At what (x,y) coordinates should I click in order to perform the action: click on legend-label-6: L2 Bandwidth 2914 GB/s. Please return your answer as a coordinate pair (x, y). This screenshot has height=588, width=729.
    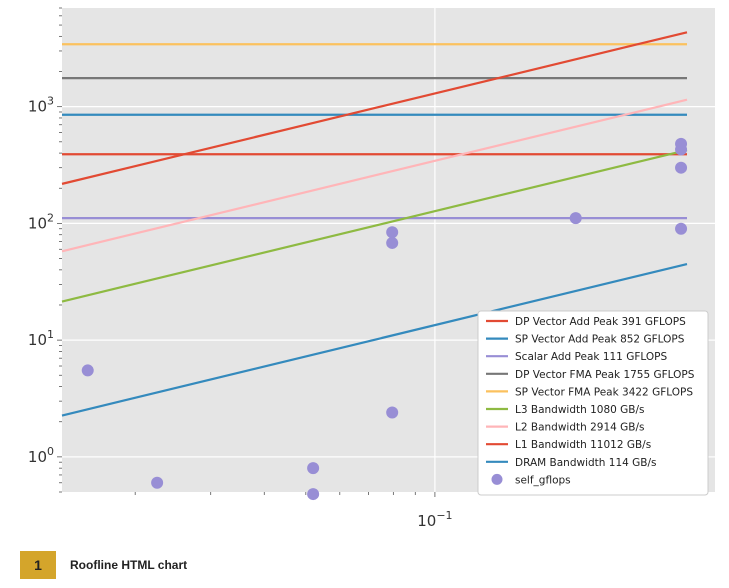
    Looking at the image, I should click on (580, 428).